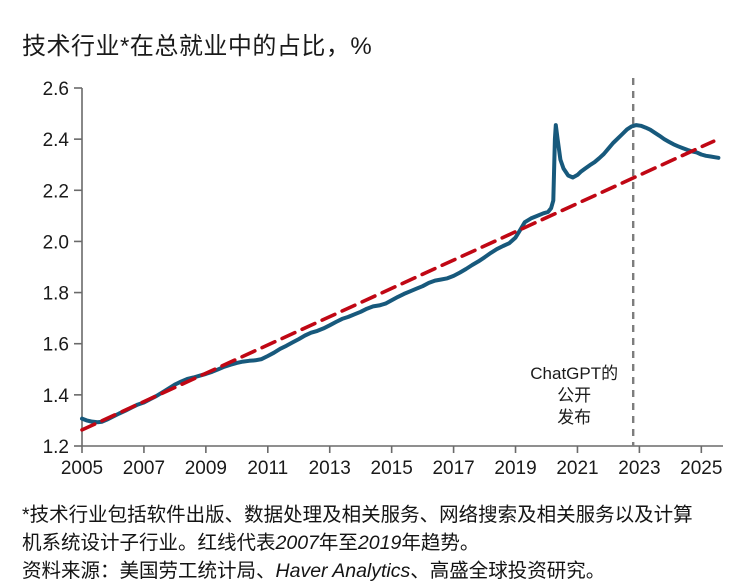 The image size is (751, 587). What do you see at coordinates (453, 468) in the screenshot?
I see `x-axis-tick-label: 2017` at bounding box center [453, 468].